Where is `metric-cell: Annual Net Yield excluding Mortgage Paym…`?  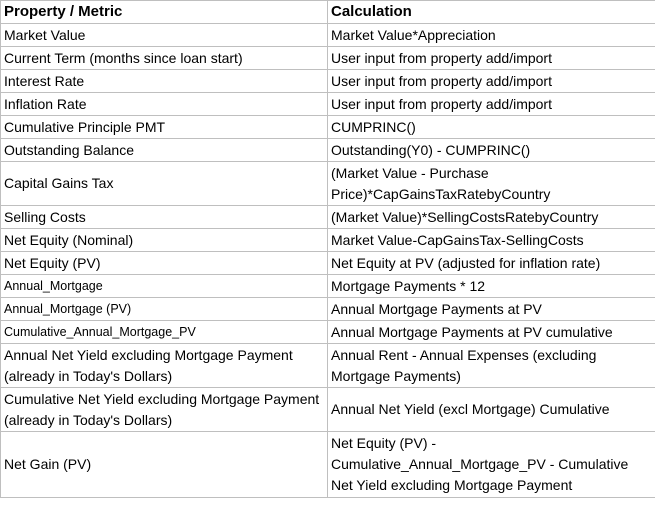 metric-cell: Annual Net Yield excluding Mortgage Paym… is located at coordinates (164, 365).